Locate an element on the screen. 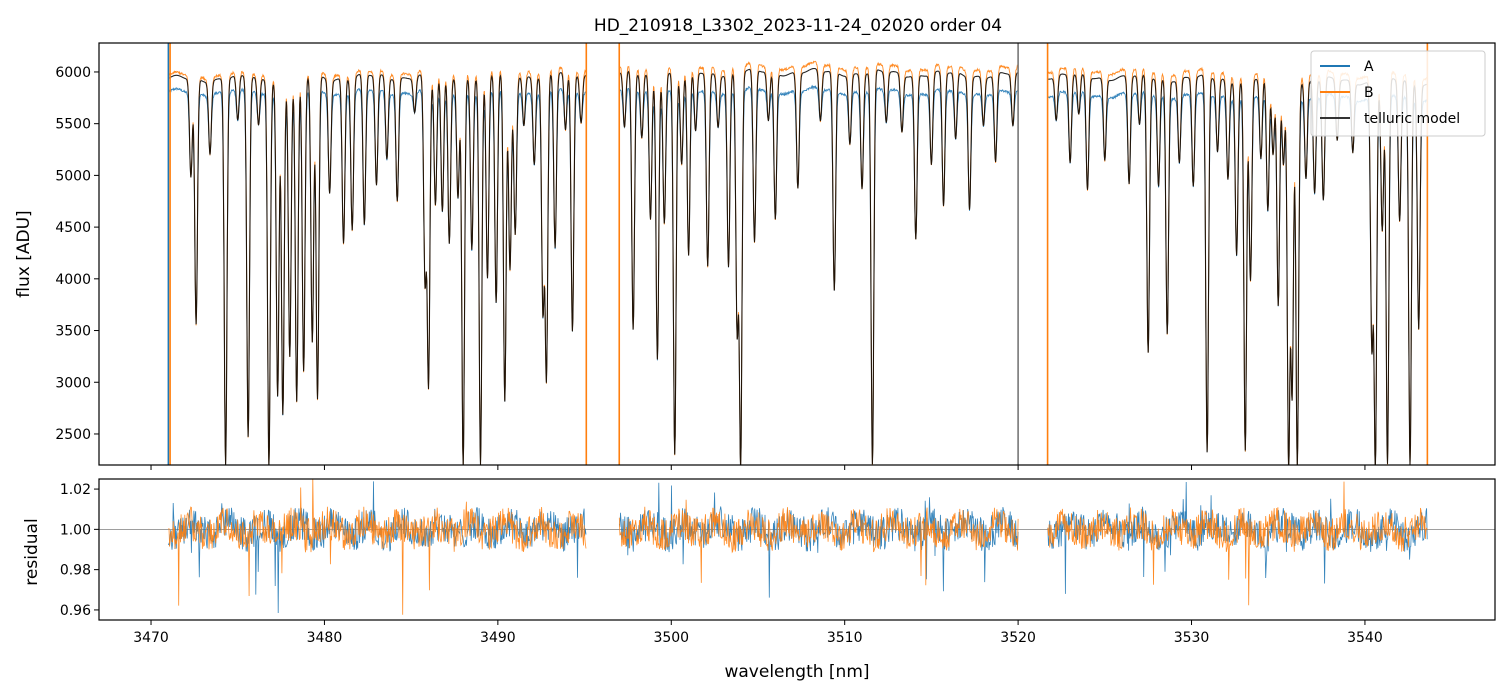 This screenshot has height=696, width=1510. residual-y-tick-label: 0.96 is located at coordinates (75, 611).